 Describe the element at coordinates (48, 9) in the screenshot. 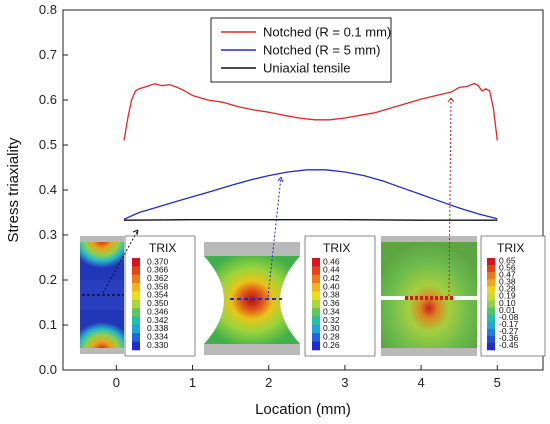

I see `y-tick-label: 0.8` at that location.